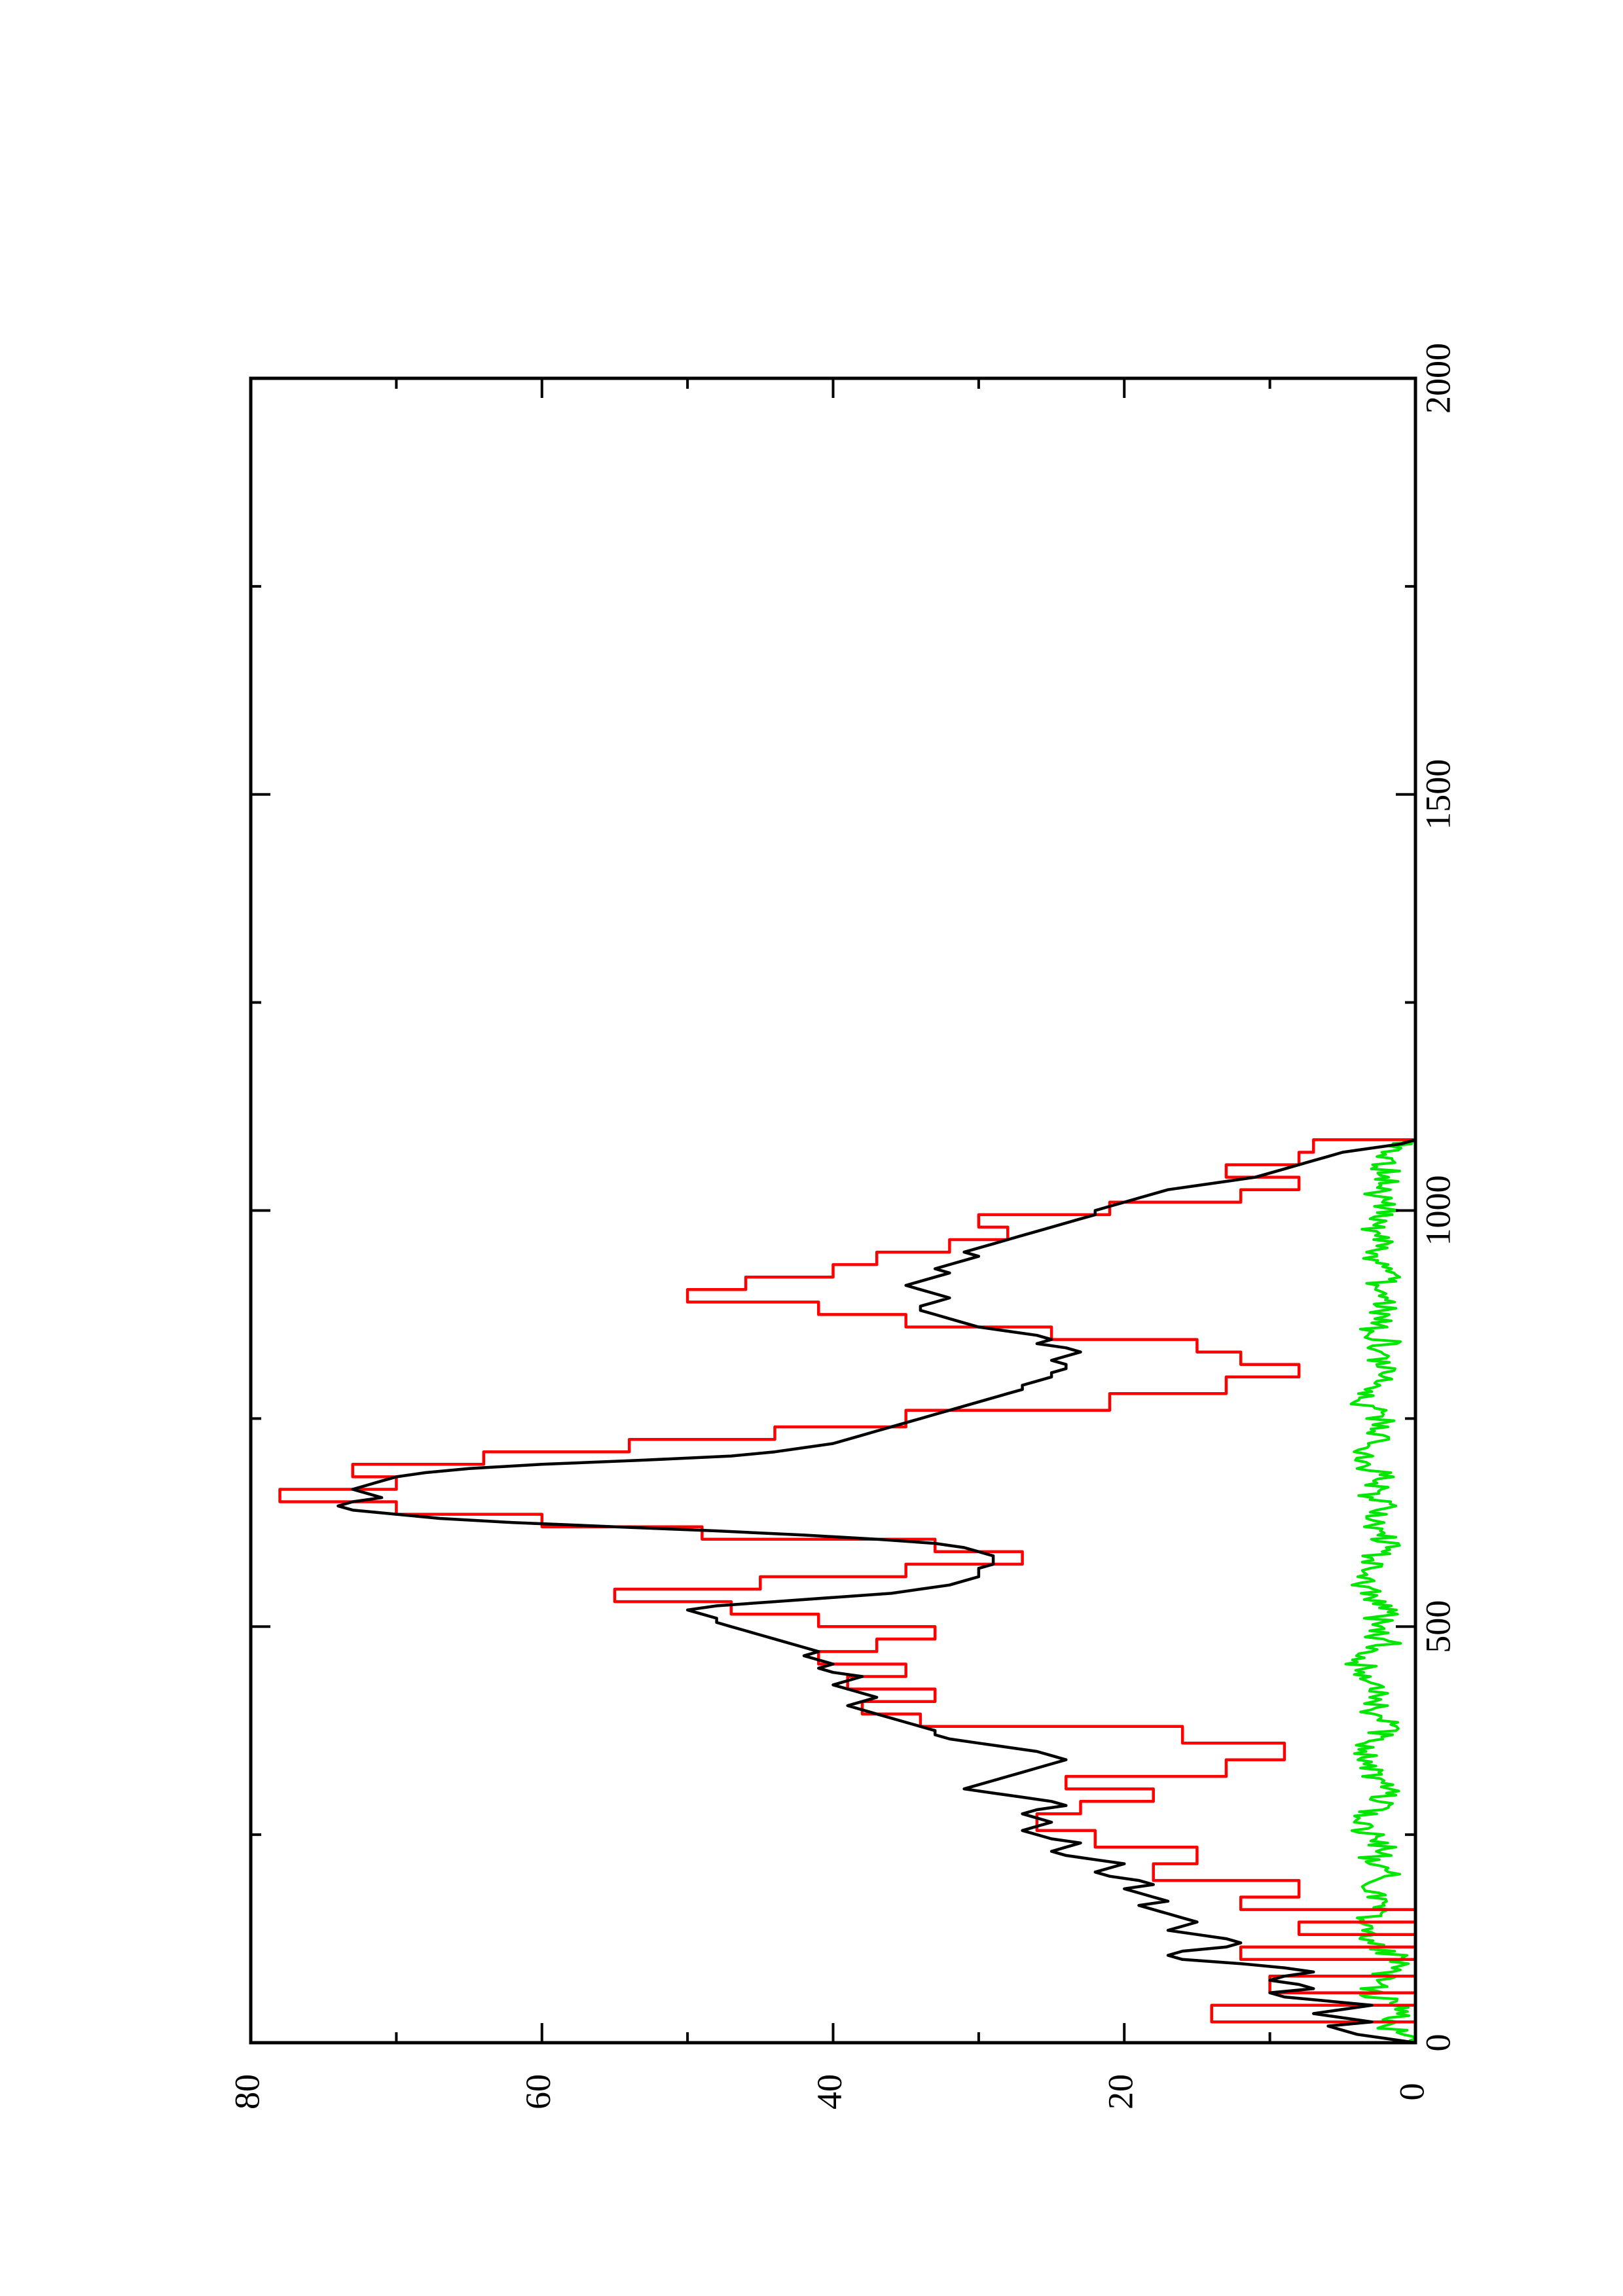 Image resolution: width=1623 pixels, height=2296 pixels. What do you see at coordinates (246, 2091) in the screenshot?
I see `y-tick-label: 80` at bounding box center [246, 2091].